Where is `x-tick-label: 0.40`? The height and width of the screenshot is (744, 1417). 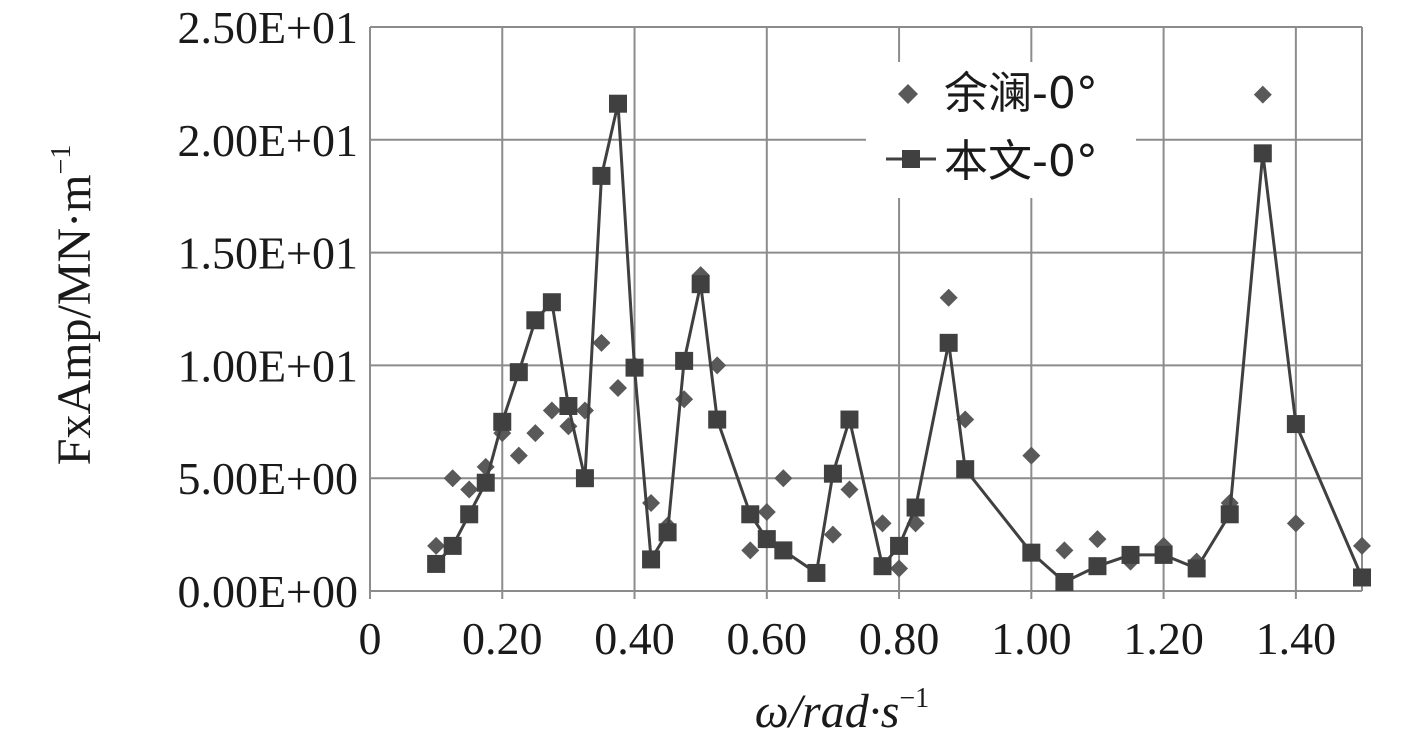 x-tick-label: 0.40 is located at coordinates (634, 638).